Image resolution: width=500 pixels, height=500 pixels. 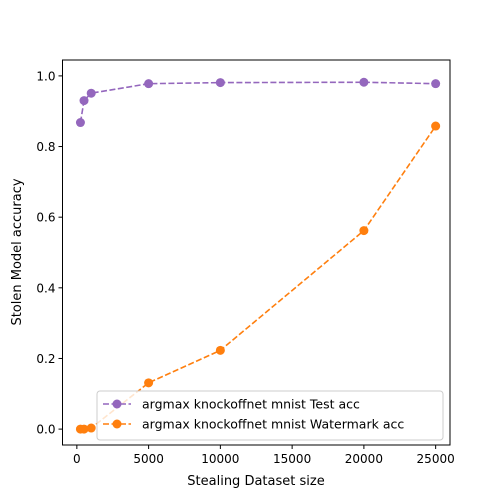 I want to click on y-tick-label: 1.0, so click(x=45, y=76).